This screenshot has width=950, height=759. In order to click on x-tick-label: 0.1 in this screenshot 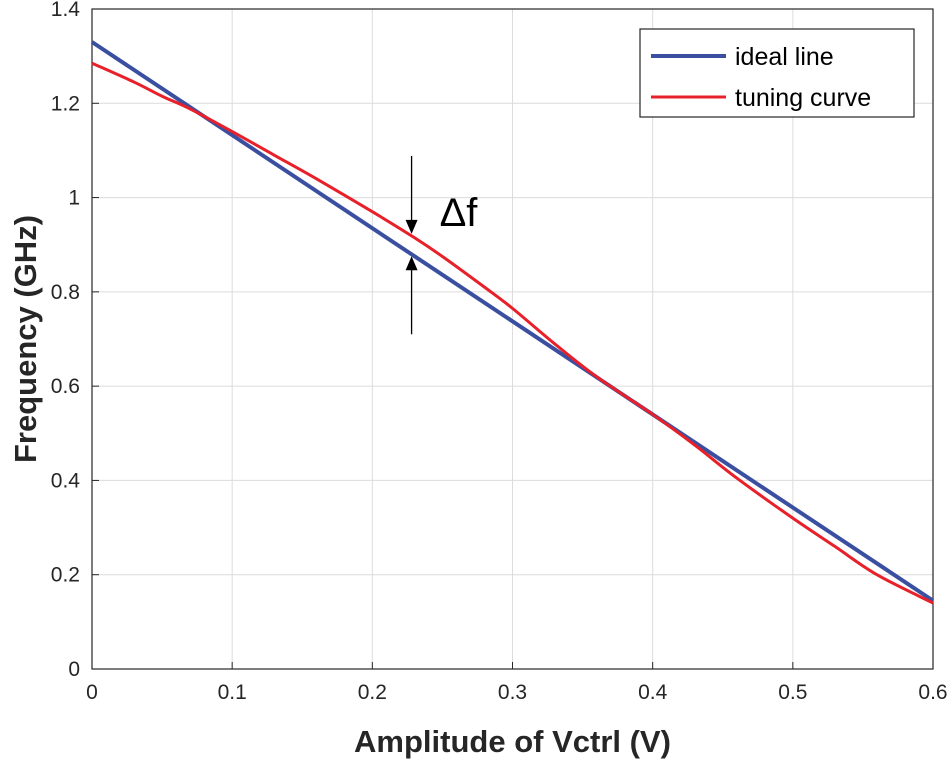, I will do `click(232, 692)`.